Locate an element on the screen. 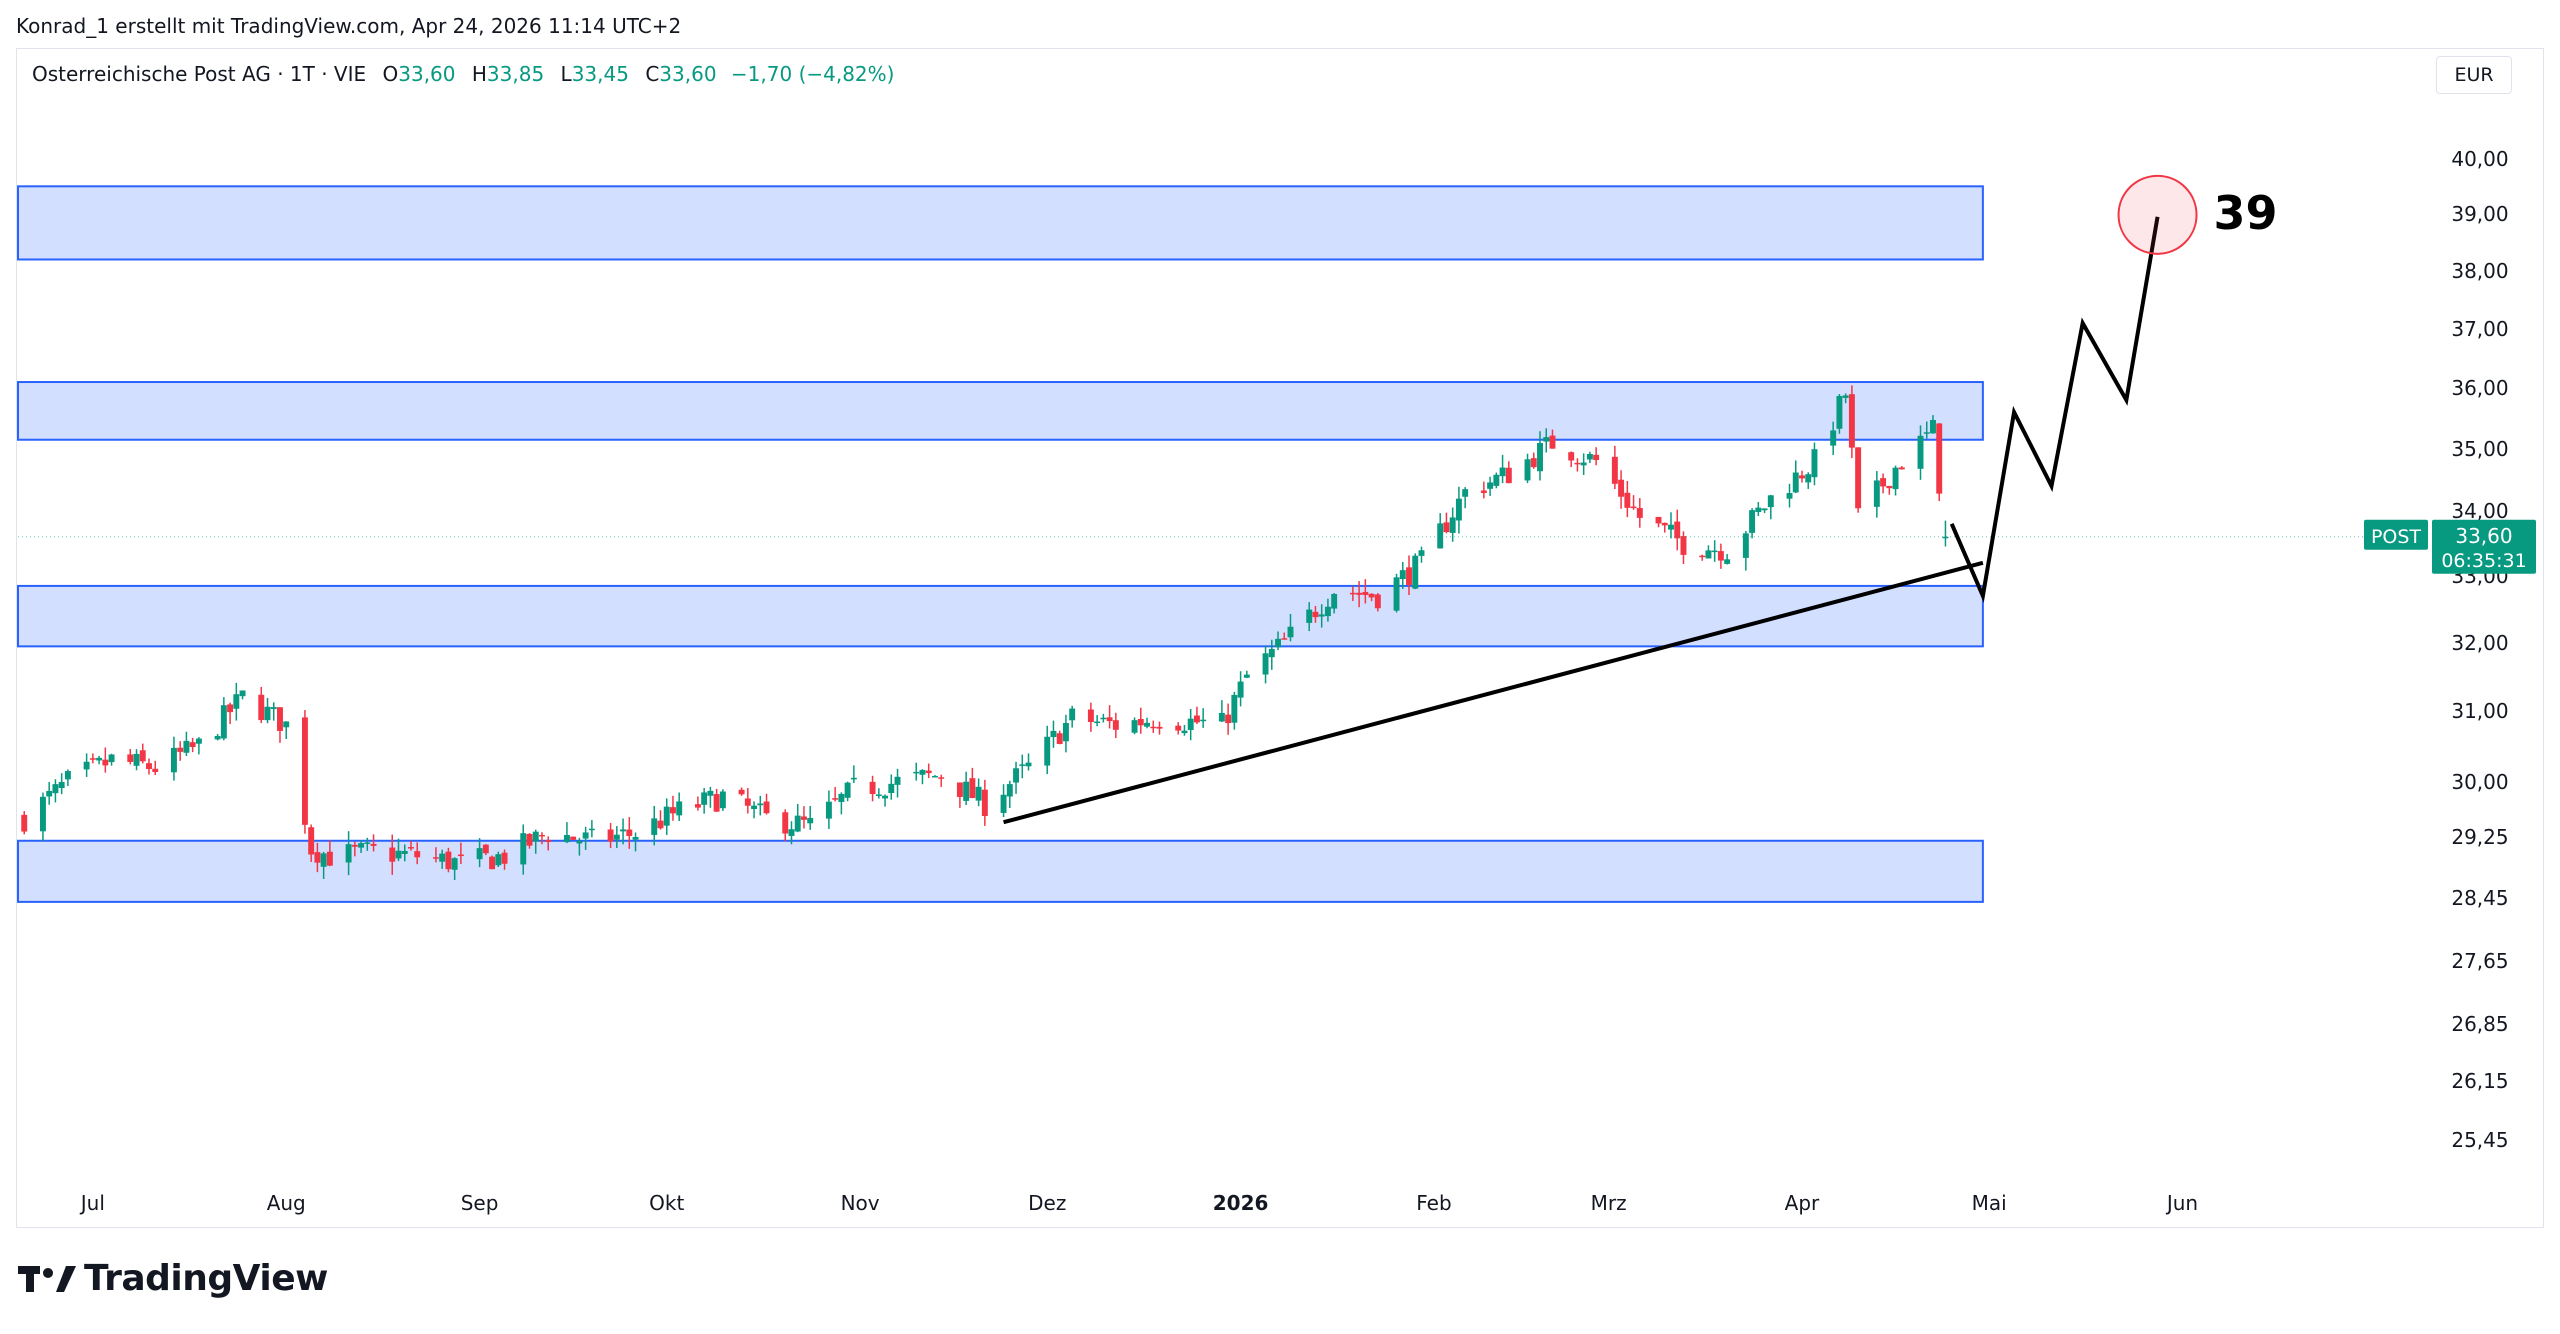 Image resolution: width=2560 pixels, height=1334 pixels. legend-open-label: O is located at coordinates (390, 74).